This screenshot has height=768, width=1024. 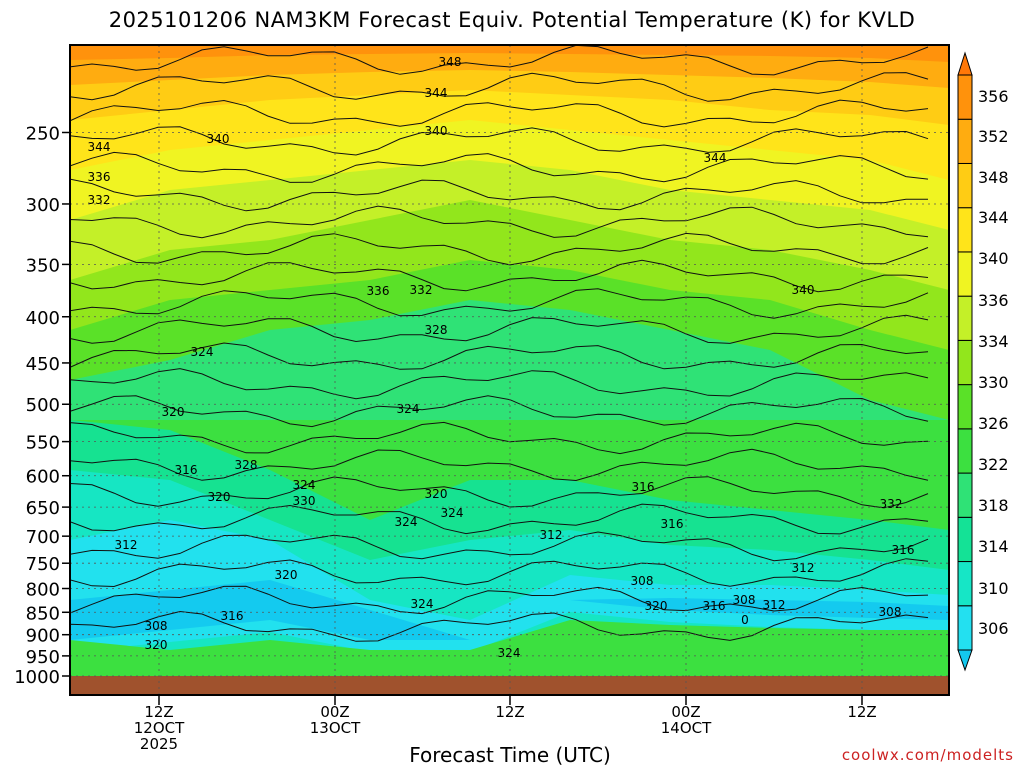 What do you see at coordinates (450, 62) in the screenshot?
I see `contour-label: 348` at bounding box center [450, 62].